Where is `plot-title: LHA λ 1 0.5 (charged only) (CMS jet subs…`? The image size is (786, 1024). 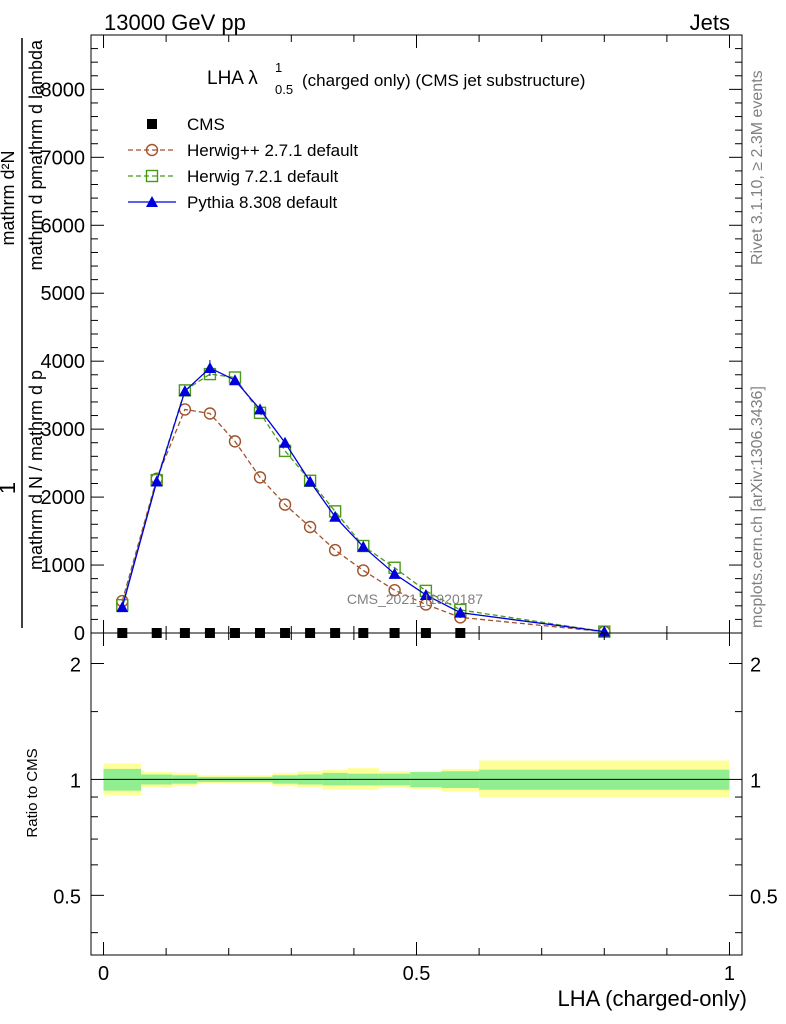
plot-title: LHA λ 1 0.5 (charged only) (CMS jet subs… is located at coordinates (396, 78).